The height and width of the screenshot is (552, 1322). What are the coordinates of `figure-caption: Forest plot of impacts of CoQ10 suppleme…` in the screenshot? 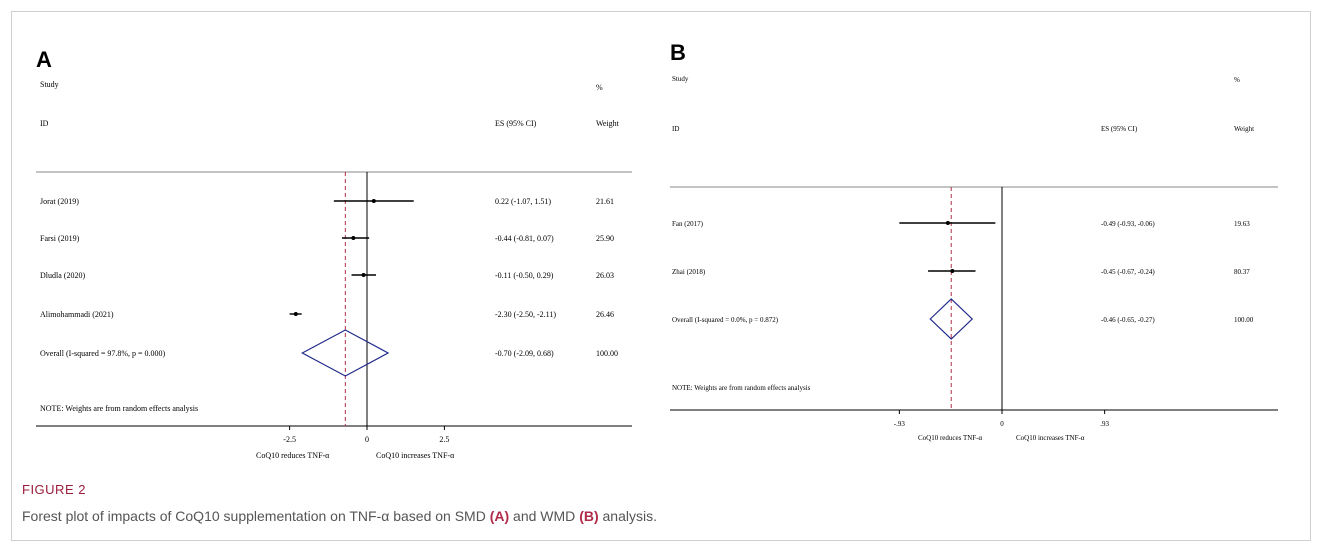 It's located at (339, 516).